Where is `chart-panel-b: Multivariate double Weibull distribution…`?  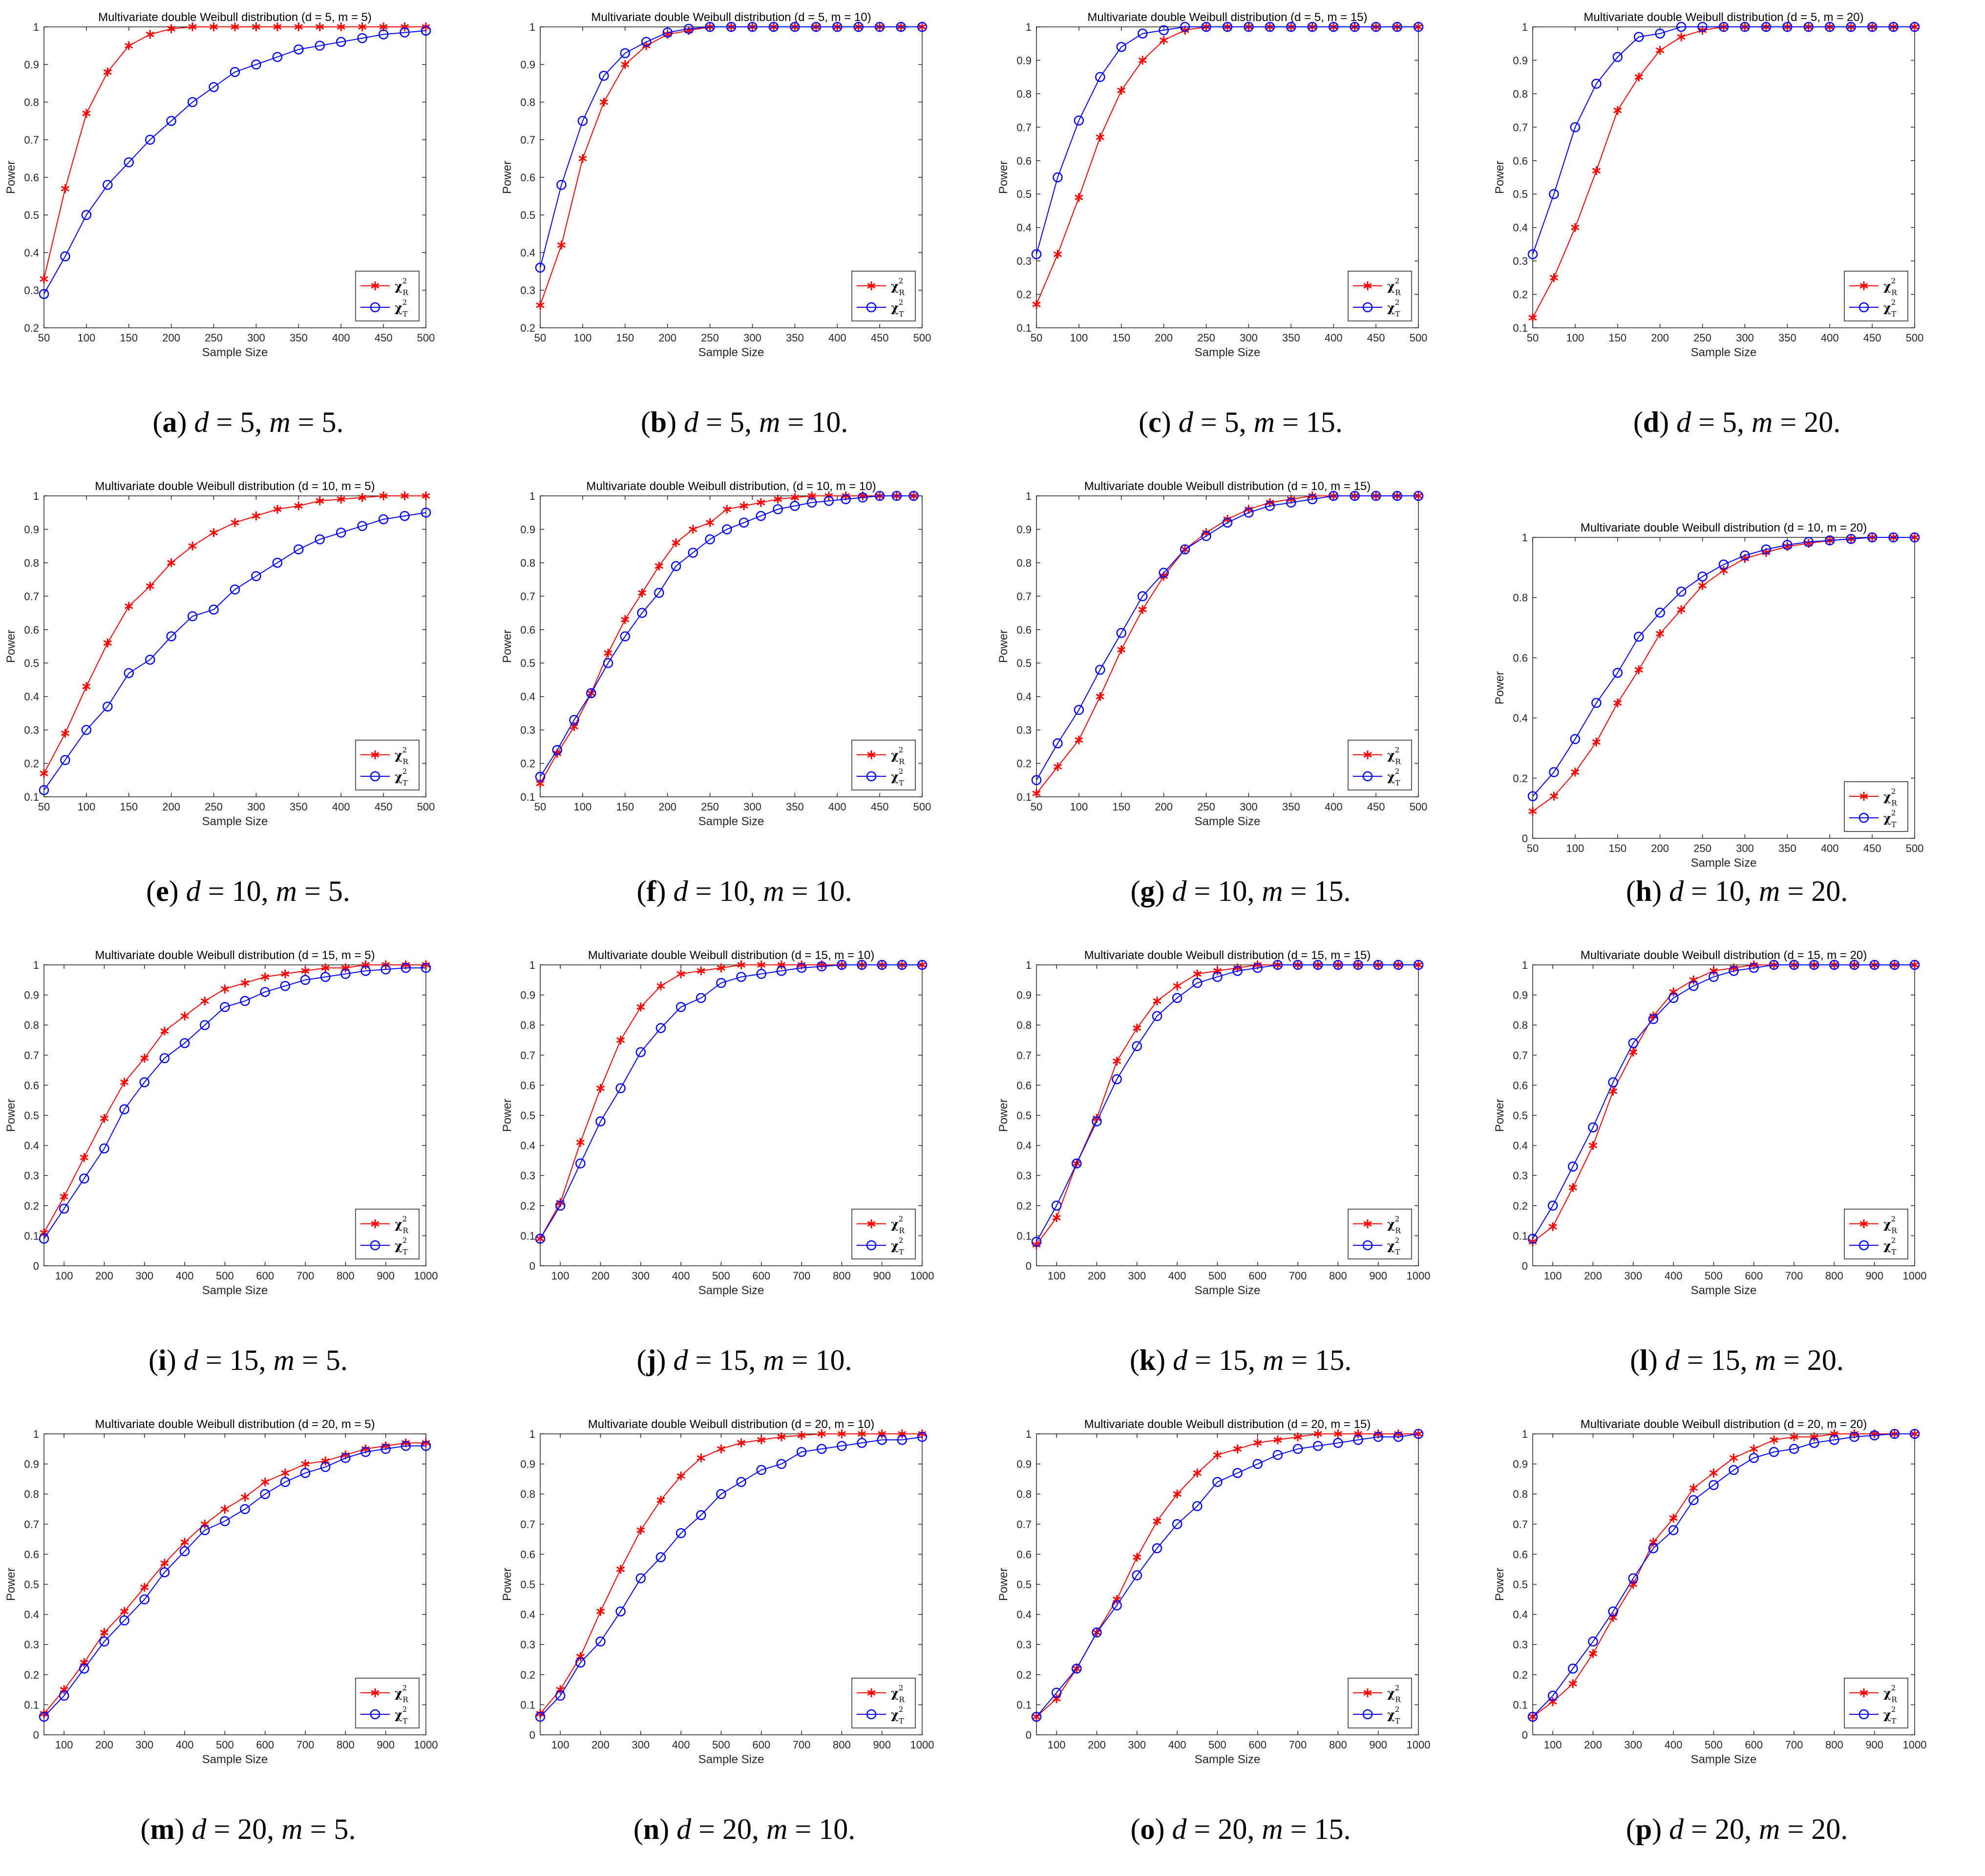 chart-panel-b: Multivariate double Weibull distribution… is located at coordinates (744, 234).